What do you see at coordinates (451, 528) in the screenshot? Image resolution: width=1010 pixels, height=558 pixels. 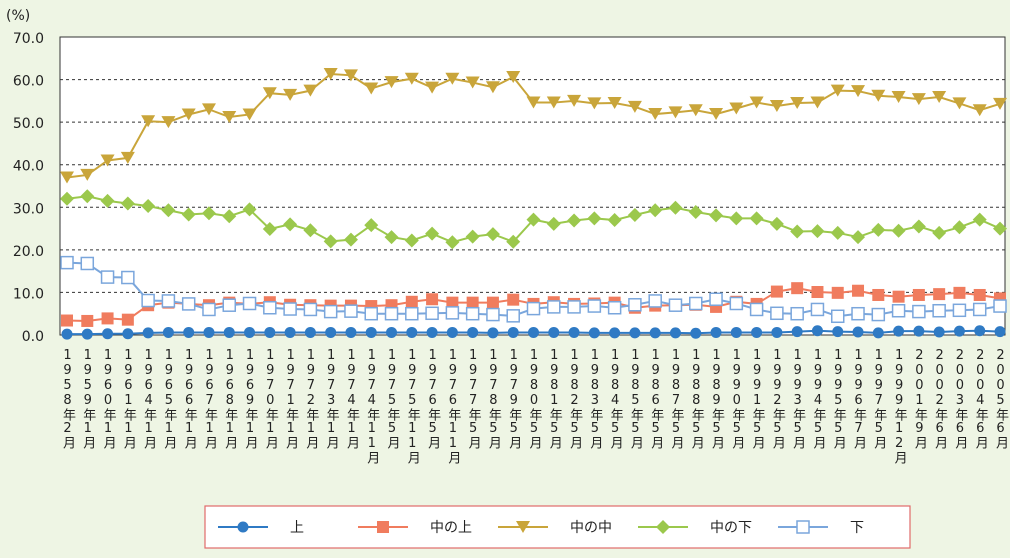 I see `legend-label: 中の上` at bounding box center [451, 528].